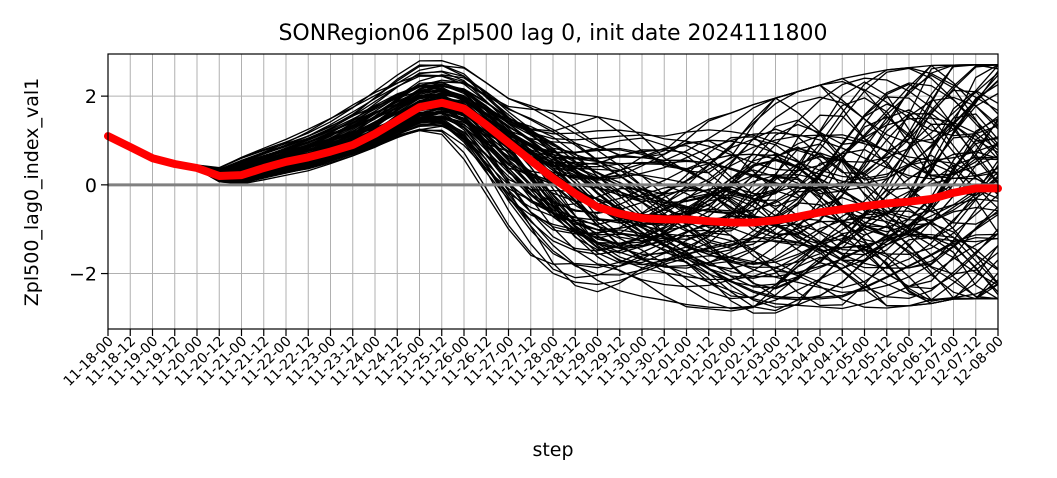 This screenshot has height=478, width=1057. Describe the element at coordinates (83, 275) in the screenshot. I see `y-tick-label: −2` at that location.